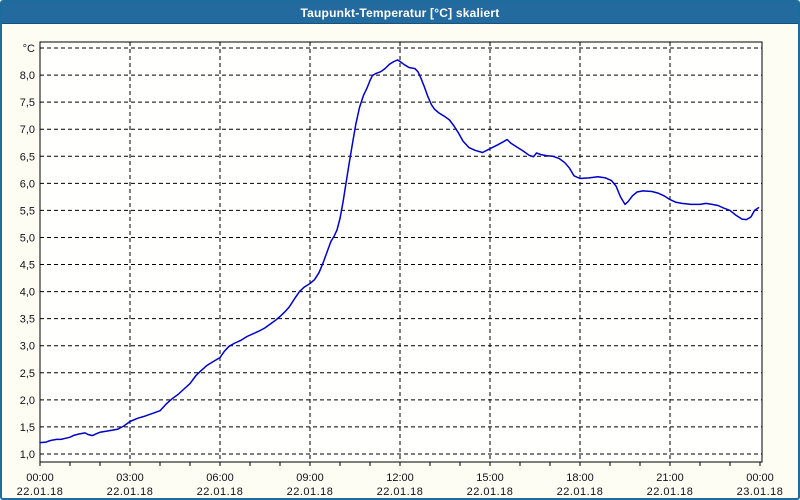 The width and height of the screenshot is (800, 500). What do you see at coordinates (27, 455) in the screenshot?
I see `y-tick-label: 1,0` at bounding box center [27, 455].